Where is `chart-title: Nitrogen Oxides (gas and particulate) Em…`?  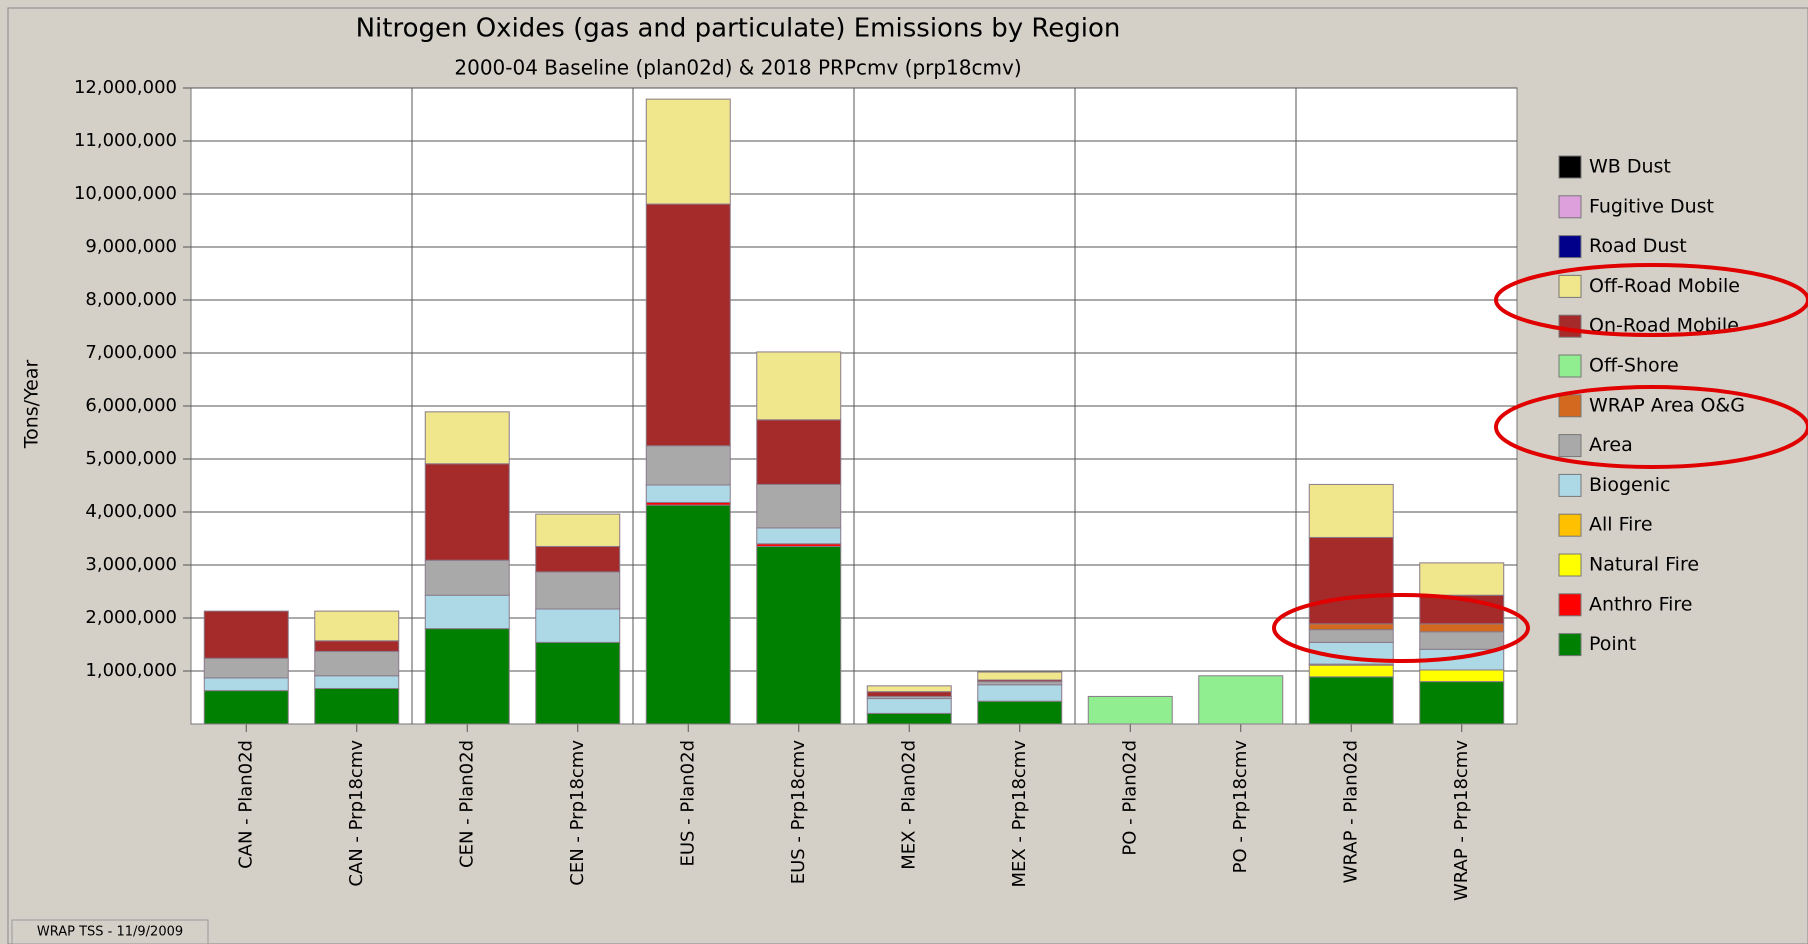 chart-title: Nitrogen Oxides (gas and particulate) Em… is located at coordinates (738, 29).